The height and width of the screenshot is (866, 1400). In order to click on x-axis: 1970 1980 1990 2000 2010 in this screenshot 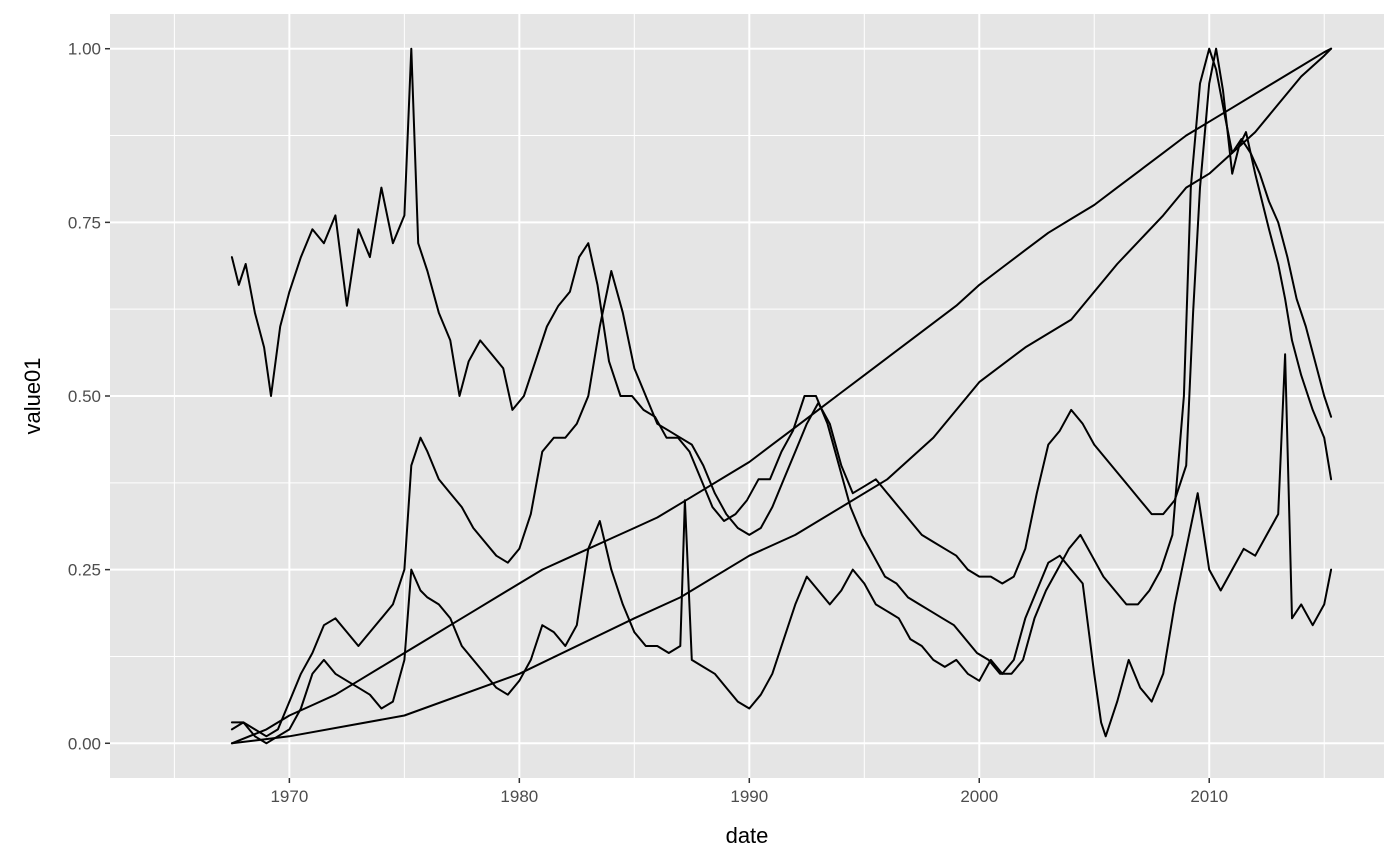, I will do `click(749, 792)`.